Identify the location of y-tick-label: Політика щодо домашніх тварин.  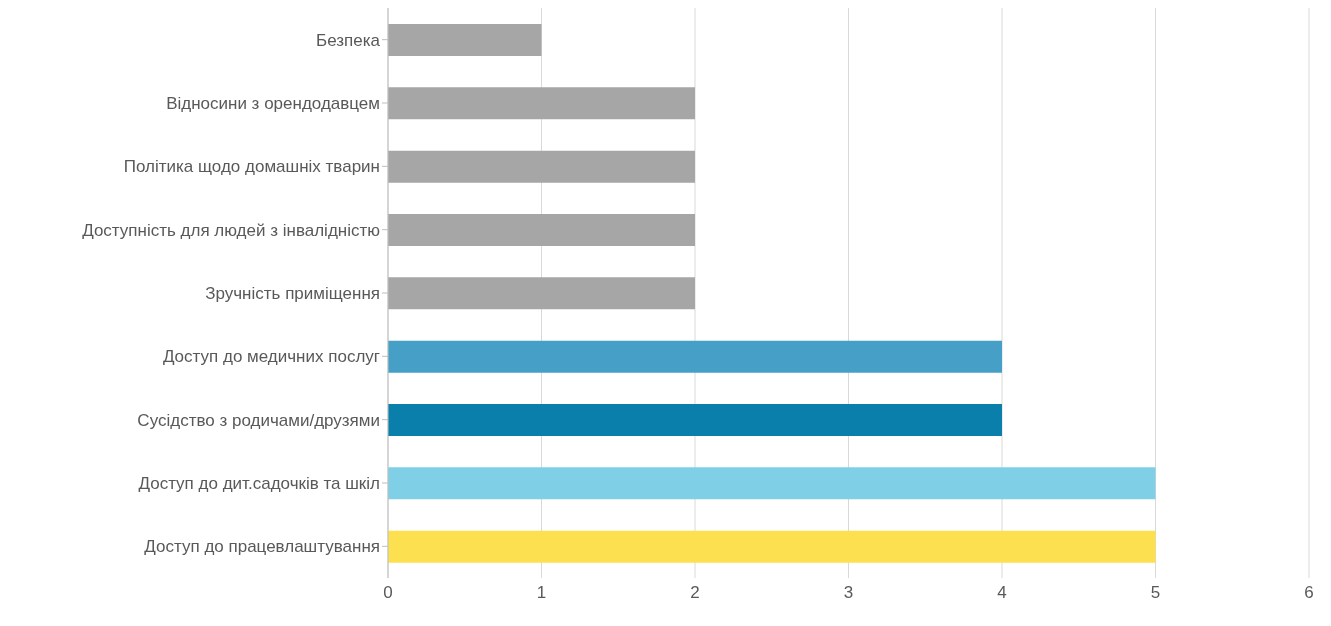
(251, 167).